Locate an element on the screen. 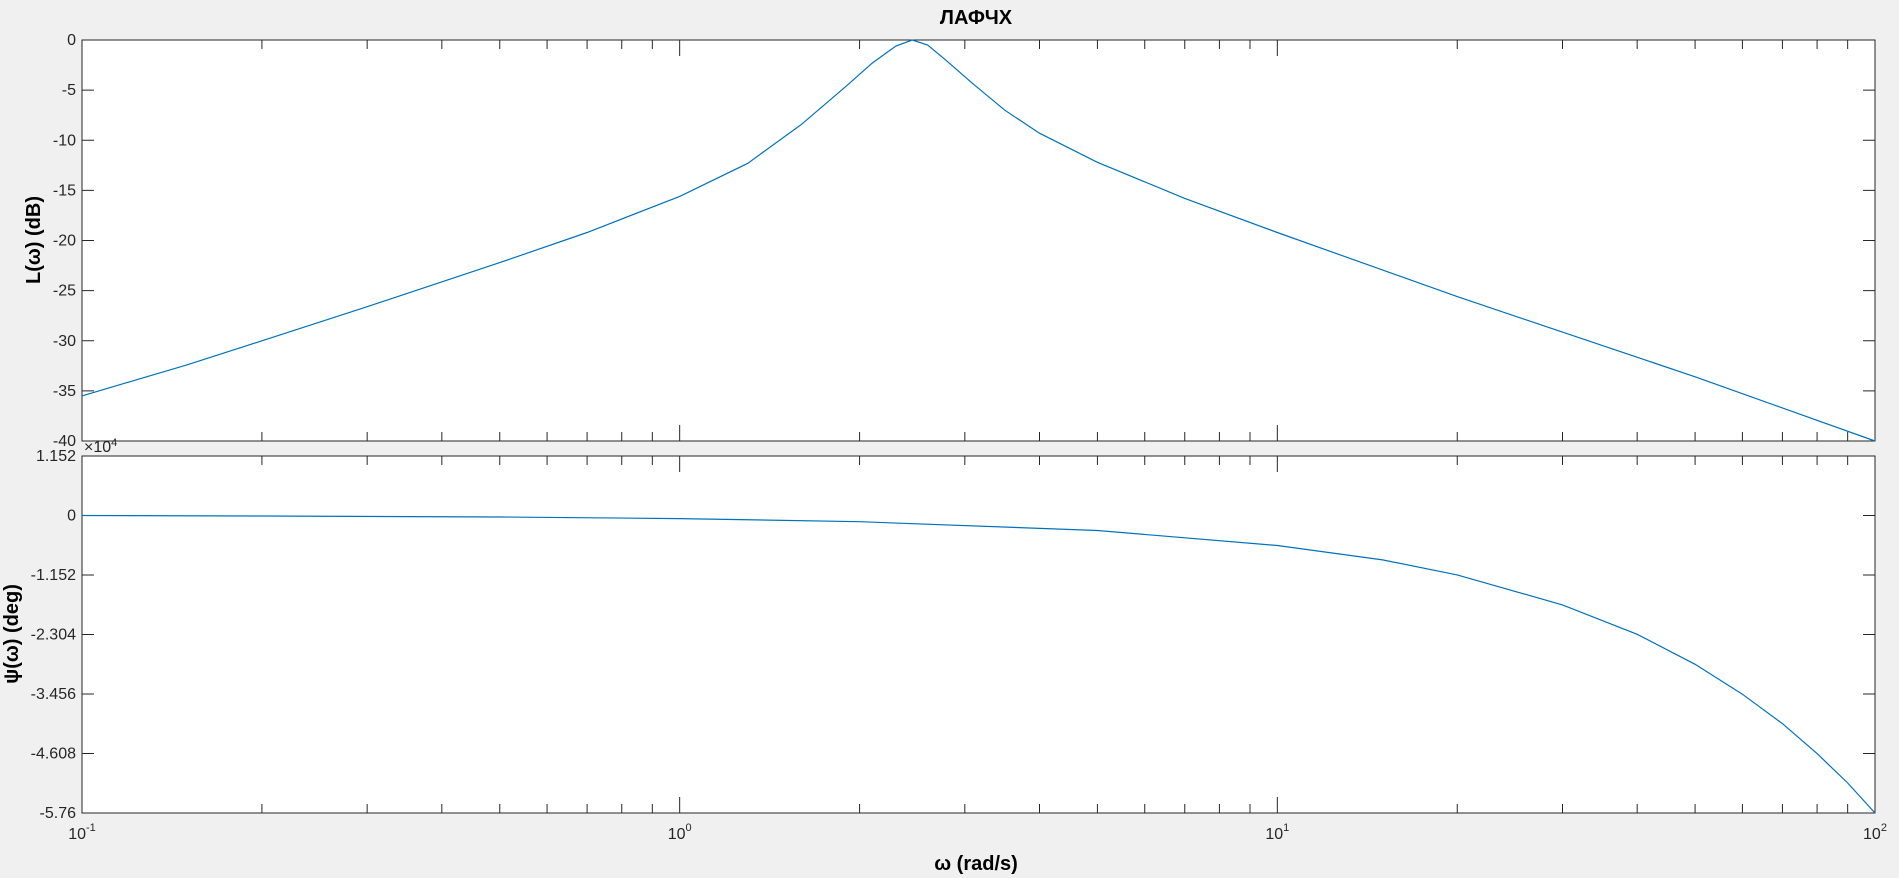  y-tick-label: 1.152 is located at coordinates (56, 456).